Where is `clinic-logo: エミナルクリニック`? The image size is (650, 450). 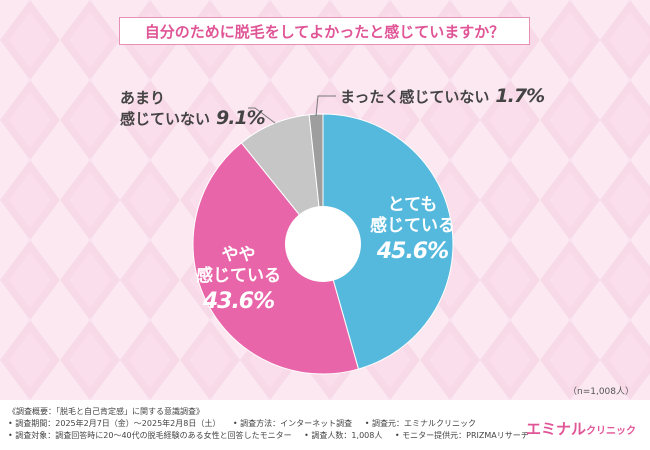 clinic-logo: エミナルクリニック is located at coordinates (581, 428).